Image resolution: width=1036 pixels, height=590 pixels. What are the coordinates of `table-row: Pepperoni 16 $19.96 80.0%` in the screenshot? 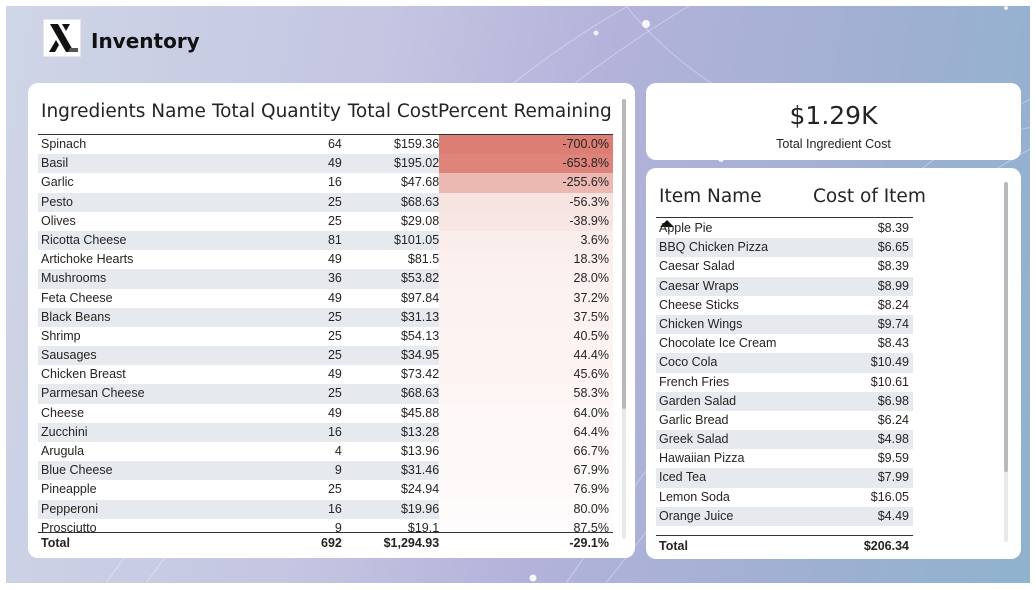 It's located at (325, 509).